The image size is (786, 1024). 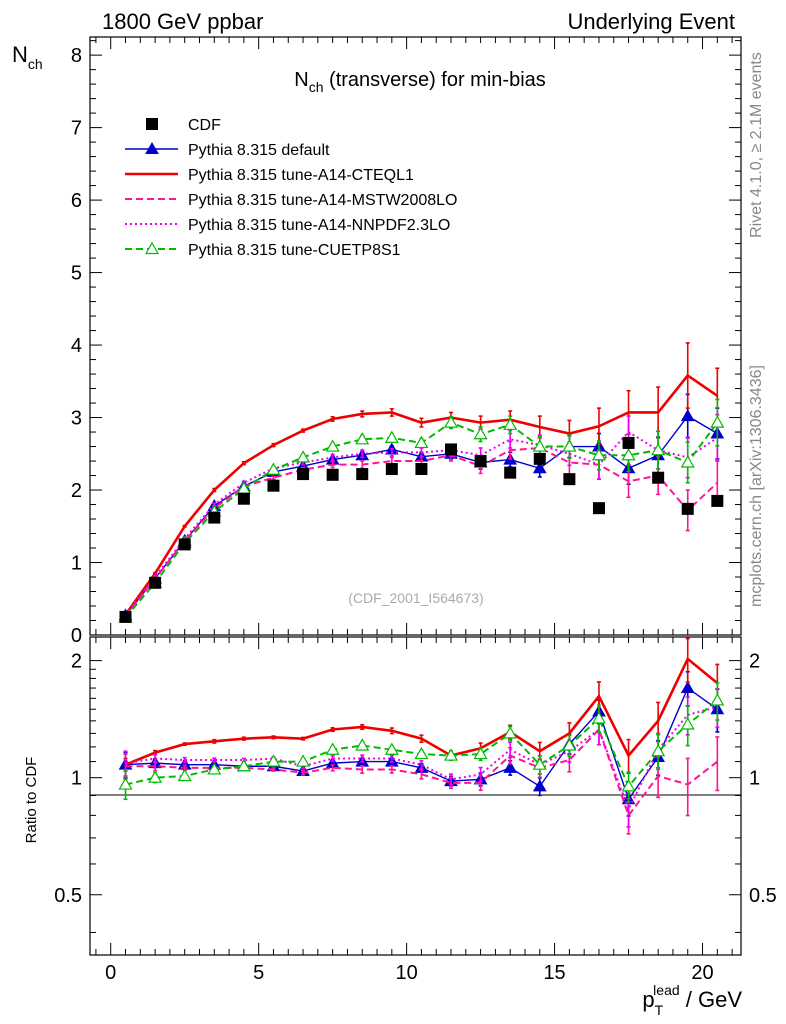 What do you see at coordinates (76, 564) in the screenshot?
I see `y-tick-label: 1` at bounding box center [76, 564].